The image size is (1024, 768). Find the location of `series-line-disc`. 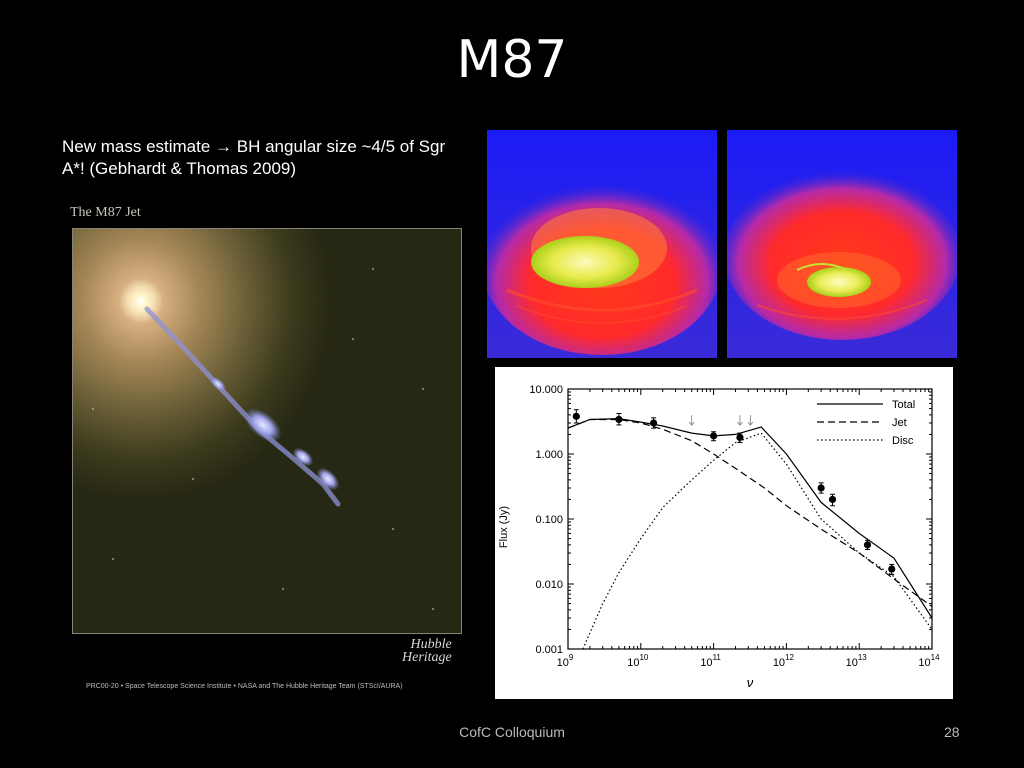

series-line-disc is located at coordinates (757, 541).